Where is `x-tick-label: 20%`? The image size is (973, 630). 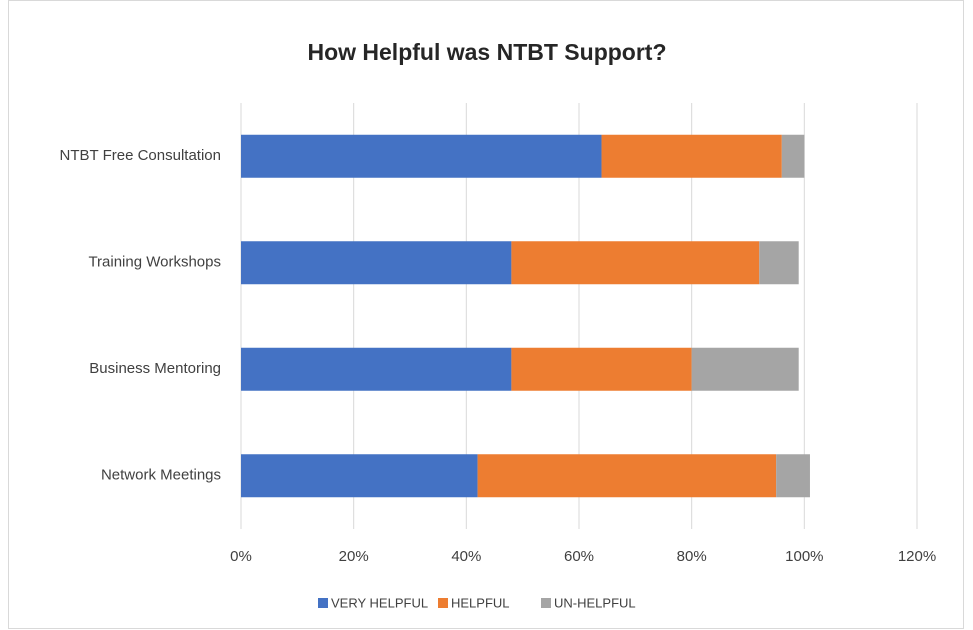
x-tick-label: 20% is located at coordinates (354, 556).